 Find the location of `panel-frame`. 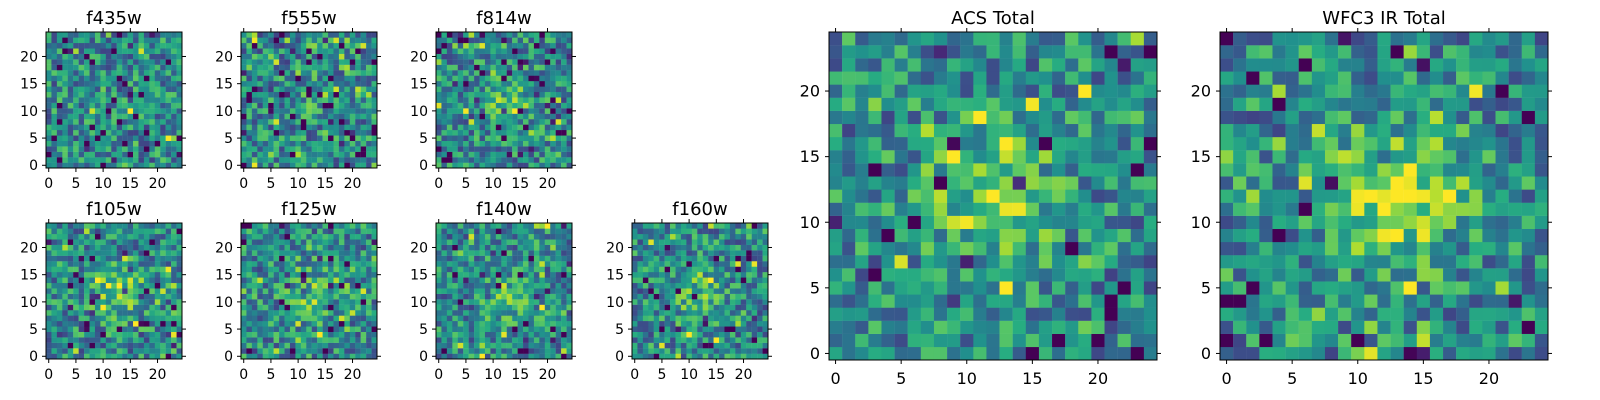

panel-frame is located at coordinates (504, 100).